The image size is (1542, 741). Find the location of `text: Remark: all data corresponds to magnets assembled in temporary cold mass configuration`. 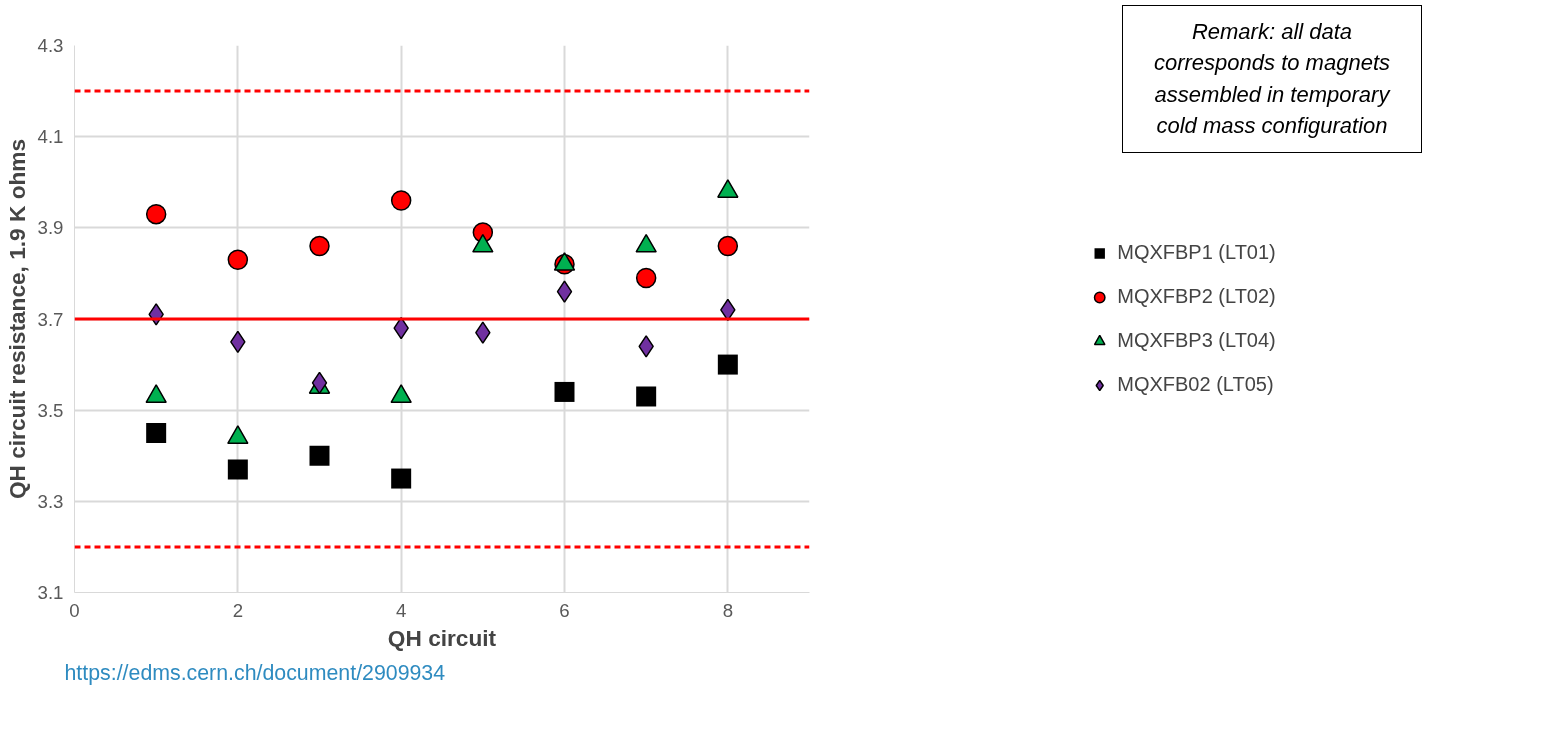

text: Remark: all data corresponds to magnets assembled in temporary cold mass configuration is located at coordinates (1272, 79).